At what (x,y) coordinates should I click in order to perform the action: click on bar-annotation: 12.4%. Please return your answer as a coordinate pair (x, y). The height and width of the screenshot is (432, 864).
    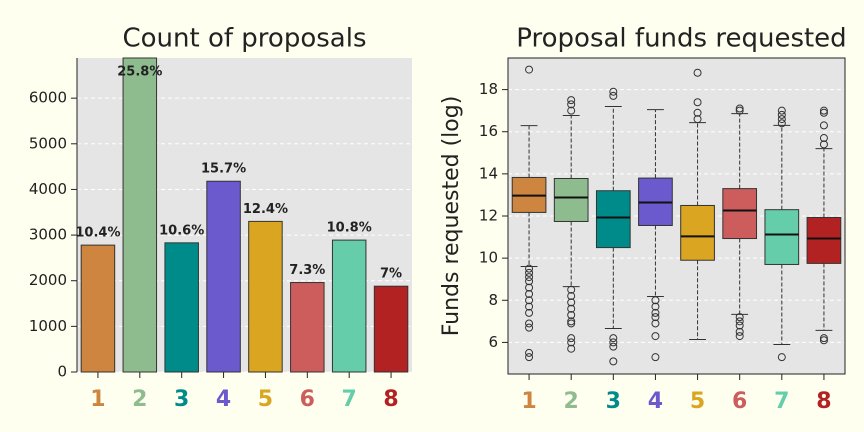
    Looking at the image, I should click on (265, 209).